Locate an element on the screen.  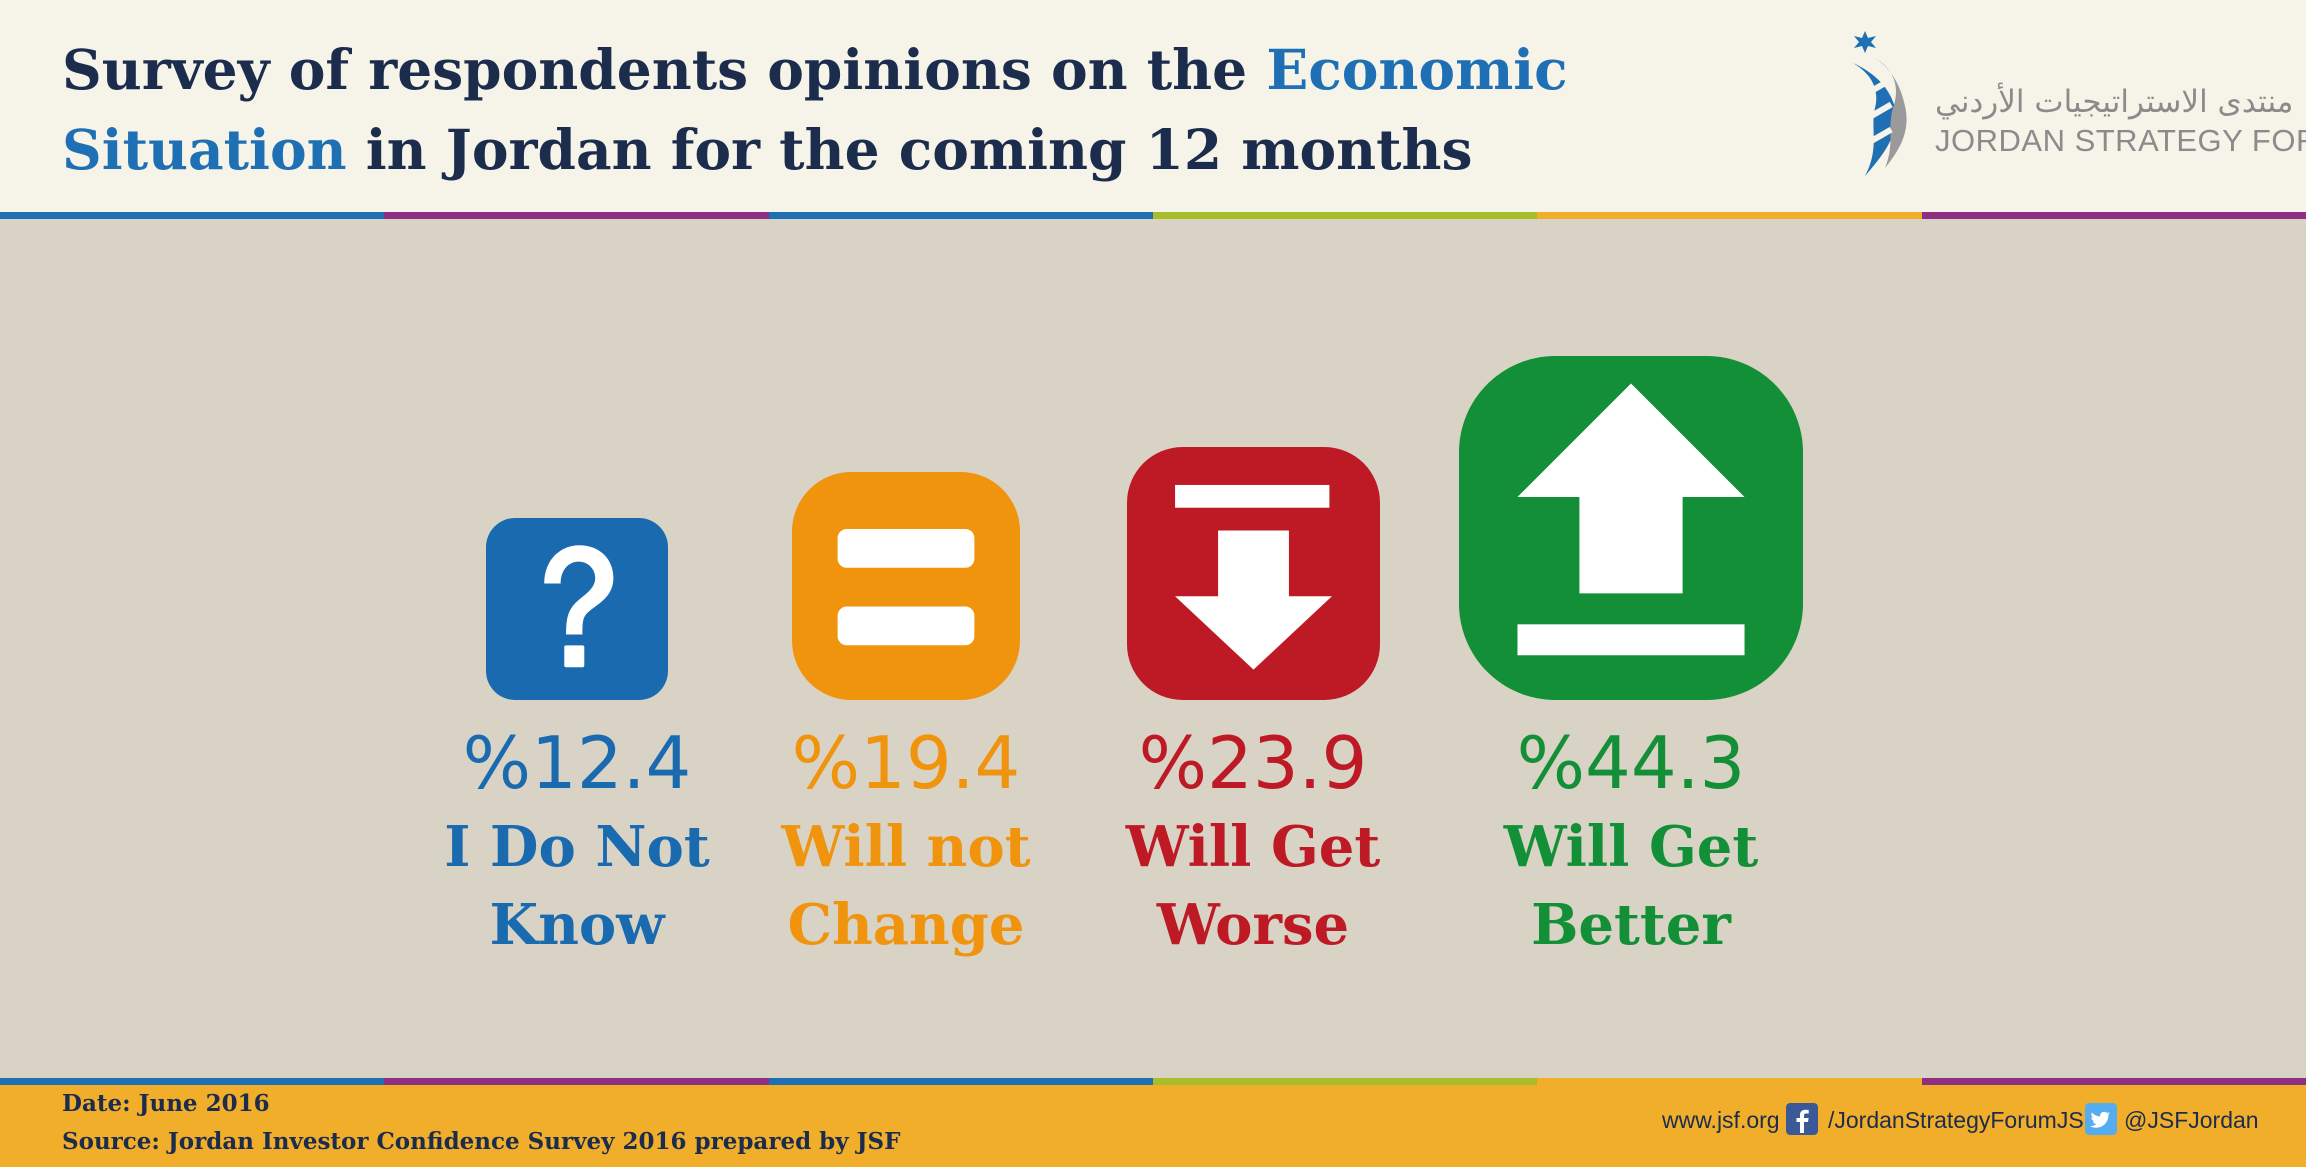
facebook-icon is located at coordinates (1802, 1119).